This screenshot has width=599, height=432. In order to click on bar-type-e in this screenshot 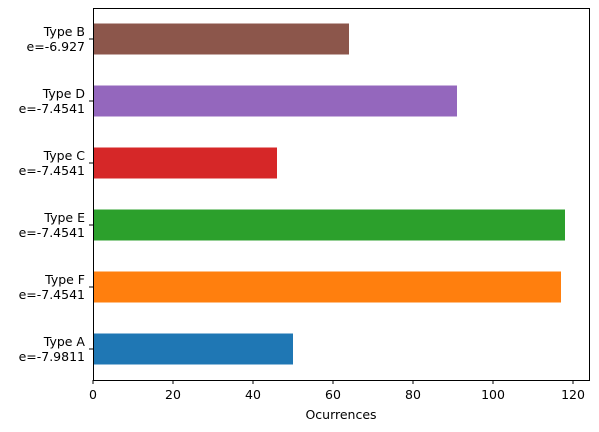, I will do `click(329, 225)`.